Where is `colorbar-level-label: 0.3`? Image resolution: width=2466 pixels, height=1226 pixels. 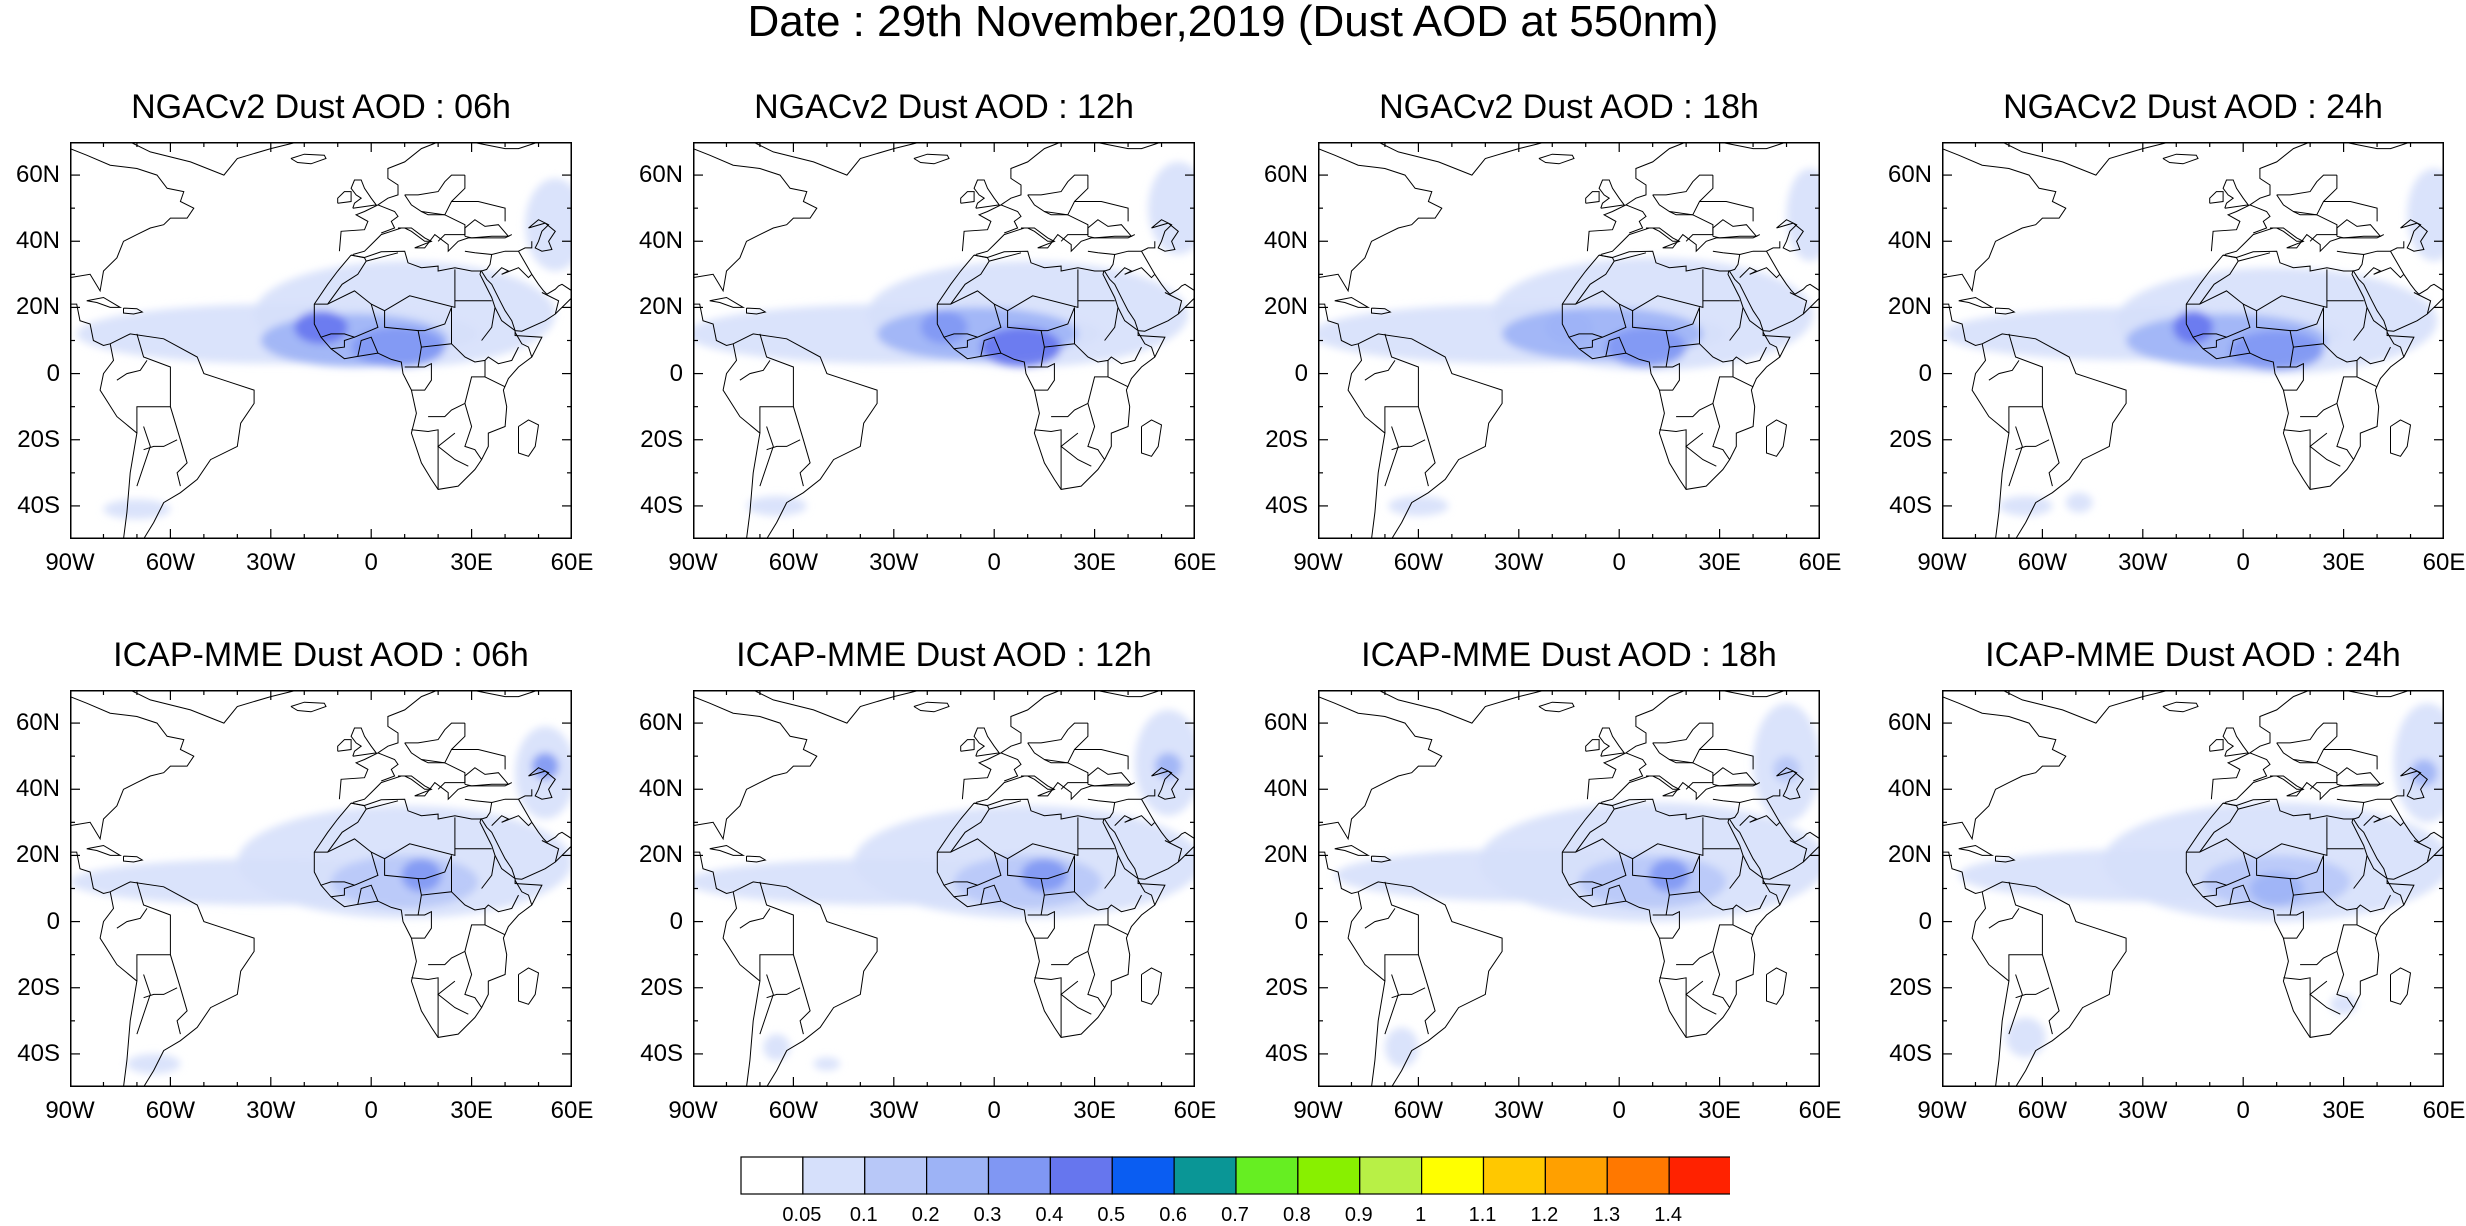 colorbar-level-label: 0.3 is located at coordinates (987, 1215).